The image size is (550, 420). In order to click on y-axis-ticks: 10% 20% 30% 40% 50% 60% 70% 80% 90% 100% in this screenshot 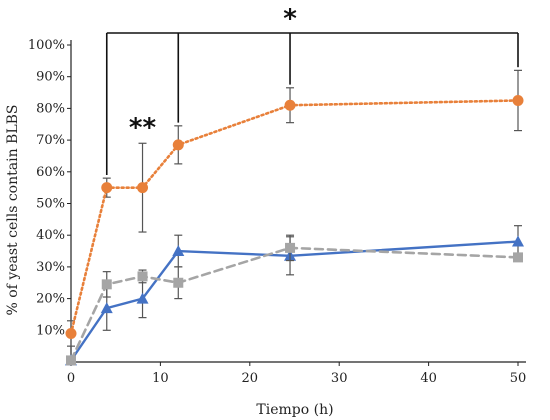, I will do `click(49, 188)`.